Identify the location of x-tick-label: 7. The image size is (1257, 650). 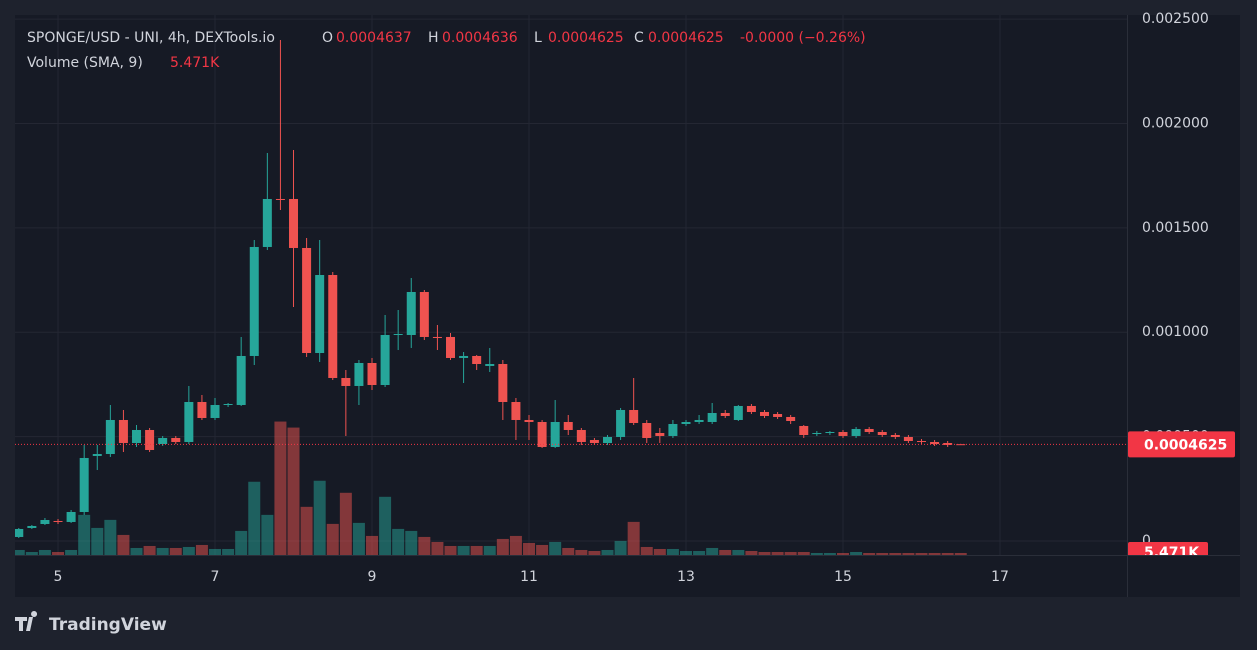
(215, 577).